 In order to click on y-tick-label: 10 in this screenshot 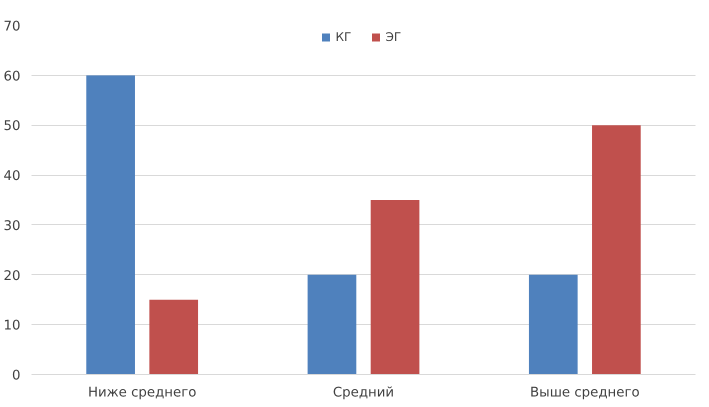, I will do `click(12, 326)`.